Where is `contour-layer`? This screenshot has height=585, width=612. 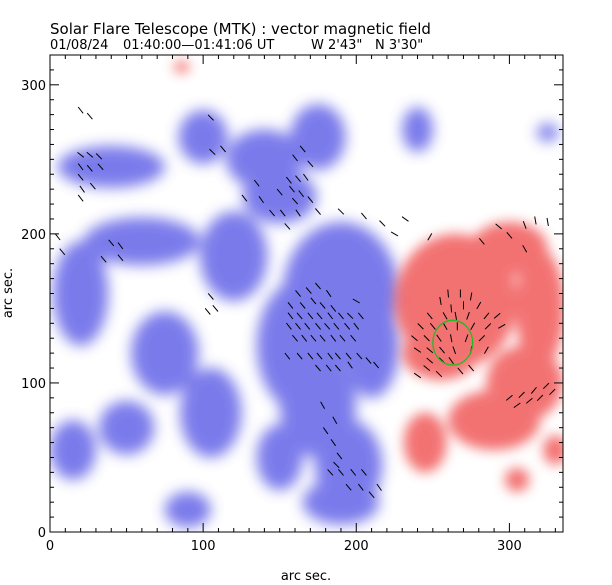 contour-layer is located at coordinates (453, 342).